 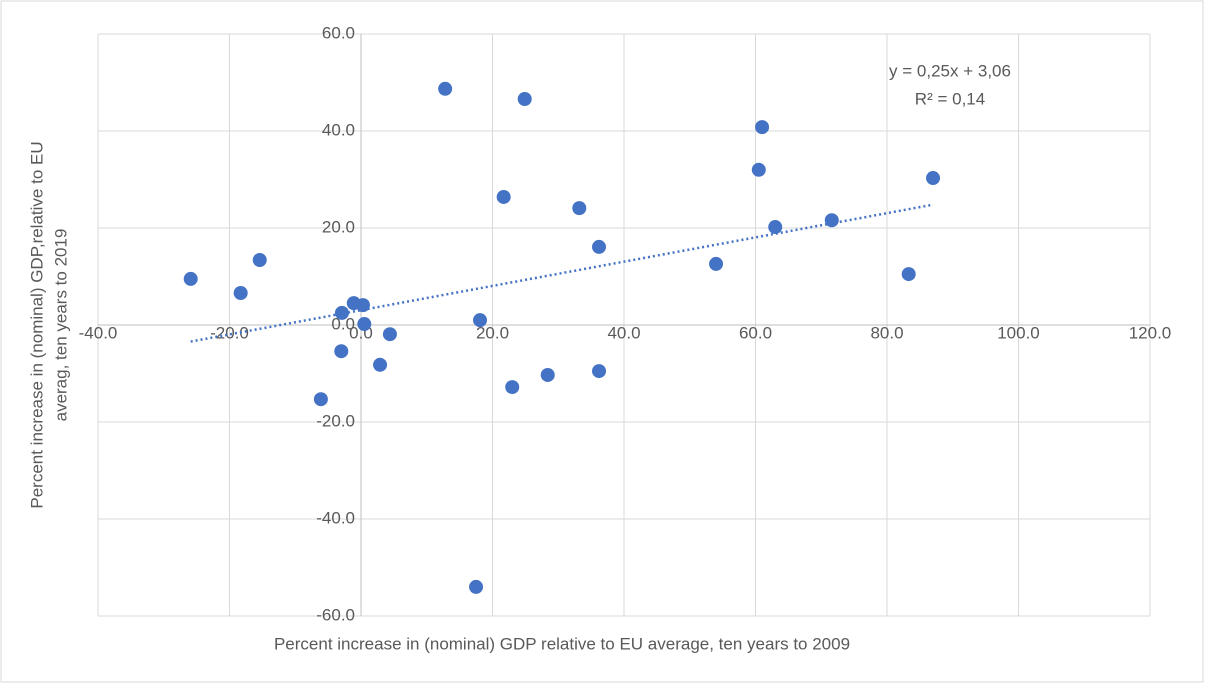 What do you see at coordinates (338, 226) in the screenshot?
I see `y-tick-label: 20.0` at bounding box center [338, 226].